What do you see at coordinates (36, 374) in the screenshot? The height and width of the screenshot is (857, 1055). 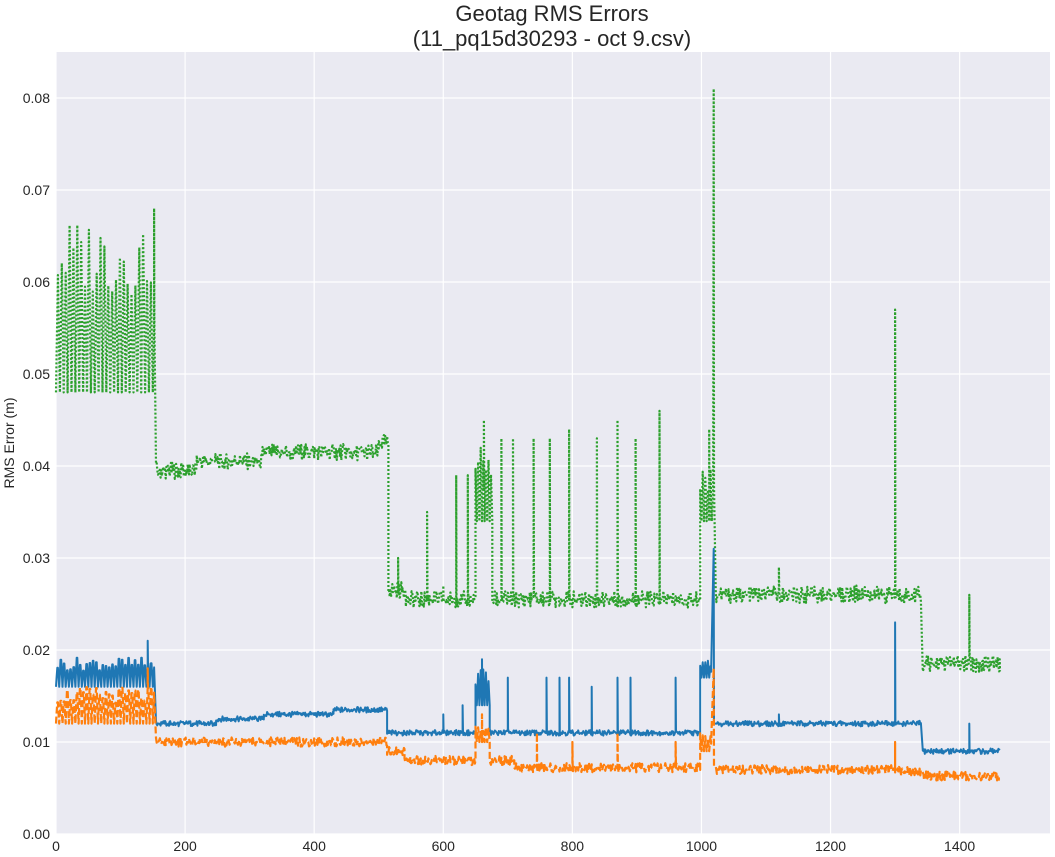 I see `y-tick-label: 0.05` at bounding box center [36, 374].